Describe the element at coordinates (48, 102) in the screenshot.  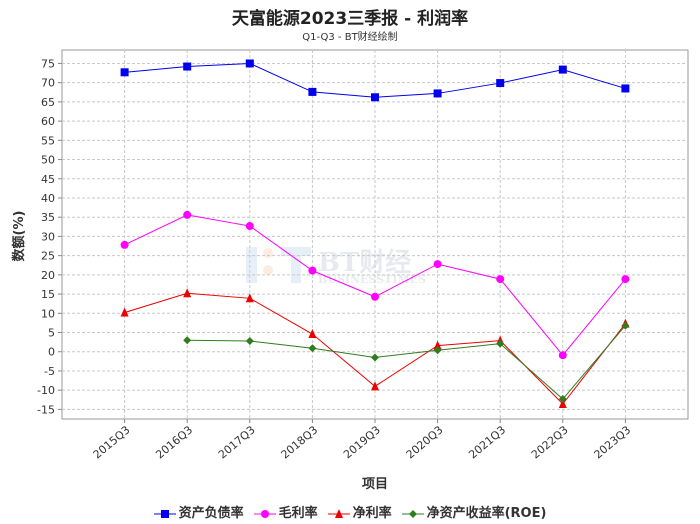
I see `y-tick-label: 65` at that location.